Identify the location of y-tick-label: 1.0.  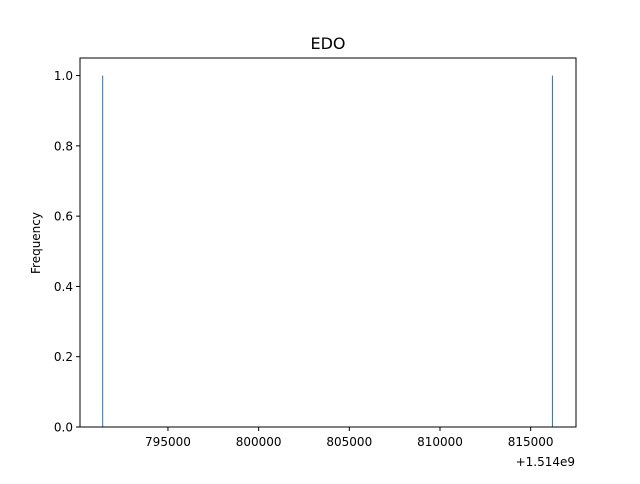
(63, 76).